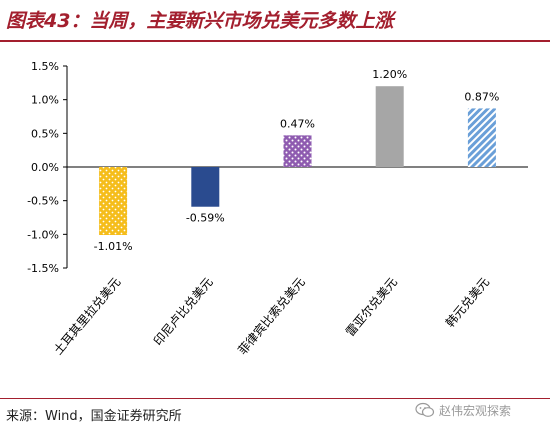 This screenshot has width=550, height=431. I want to click on watermark: 赵伟宏观探索, so click(463, 410).